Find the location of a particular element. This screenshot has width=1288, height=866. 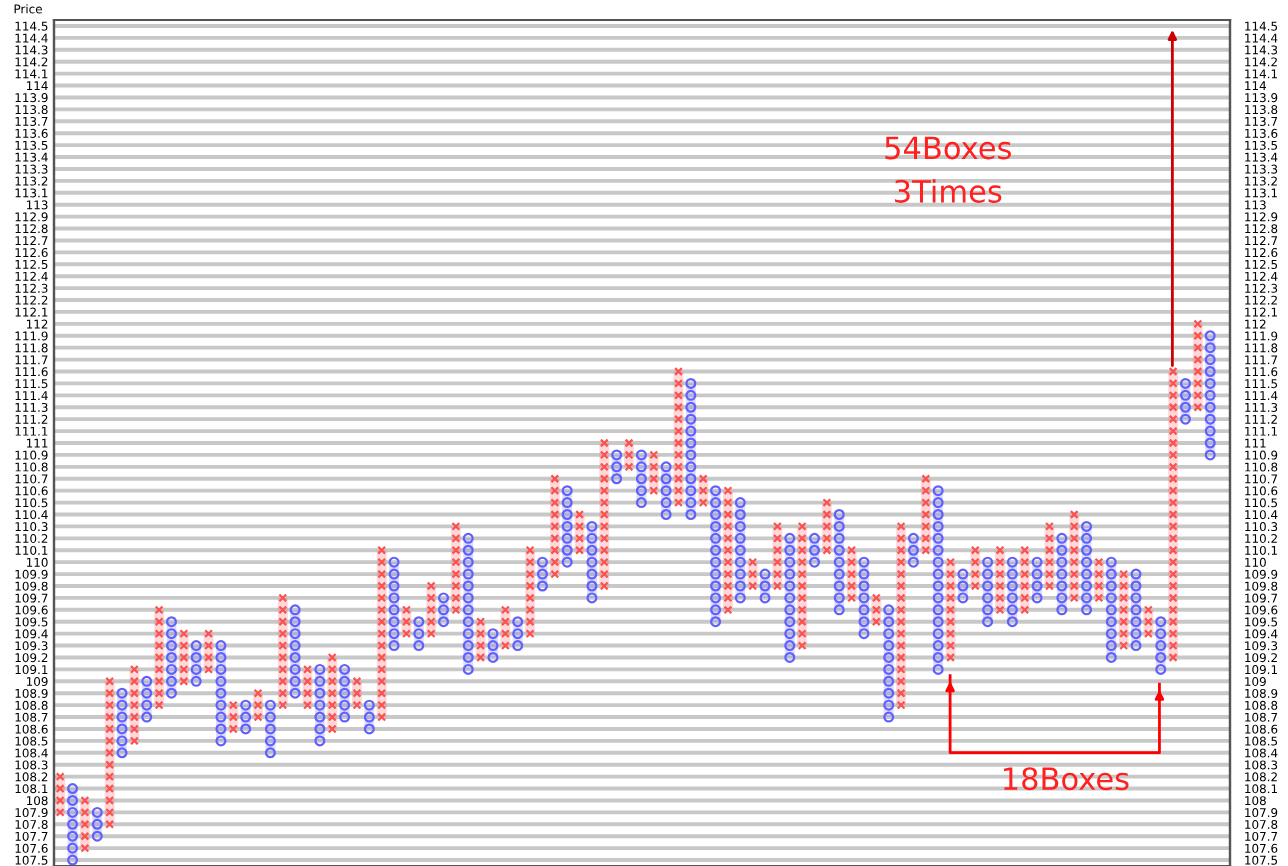

annotation: 54Boxes 3Times is located at coordinates (948, 169).